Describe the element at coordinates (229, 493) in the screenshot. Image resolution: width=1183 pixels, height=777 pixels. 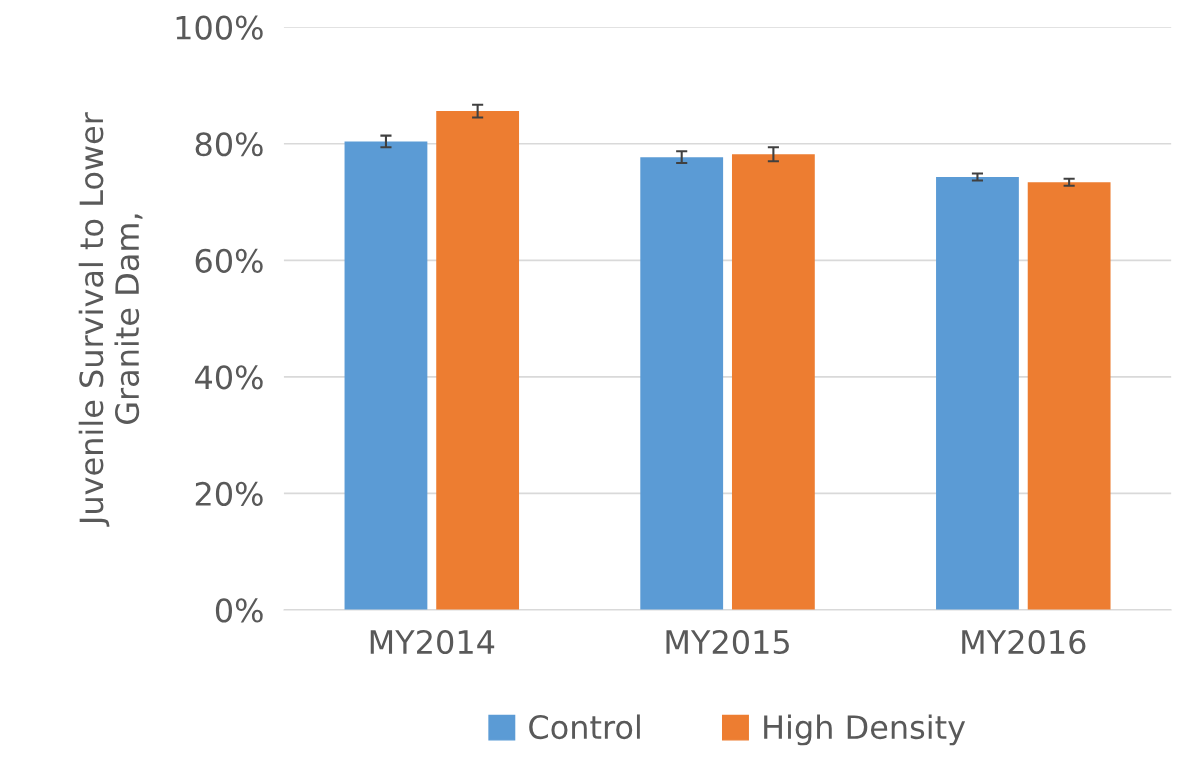
I see `y-tick-label: 20%` at that location.